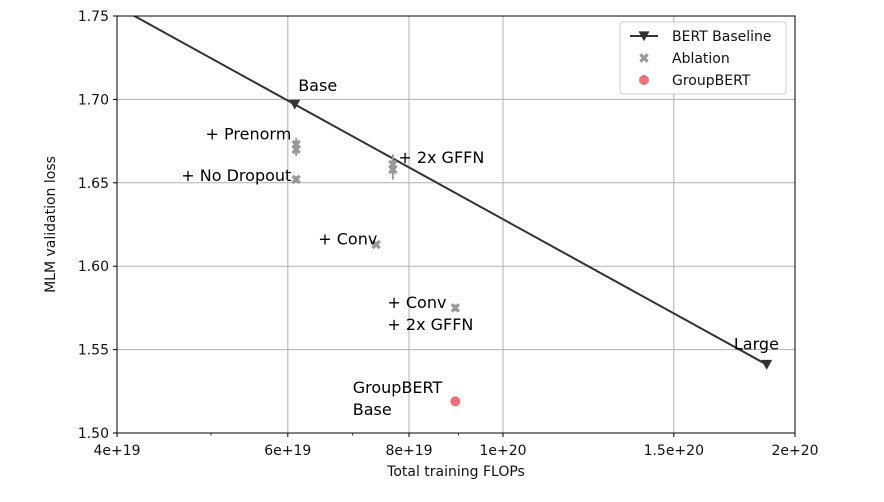 This screenshot has width=884, height=502. What do you see at coordinates (430, 313) in the screenshot?
I see `point-annotation: + Conv + 2x GFFN` at bounding box center [430, 313].